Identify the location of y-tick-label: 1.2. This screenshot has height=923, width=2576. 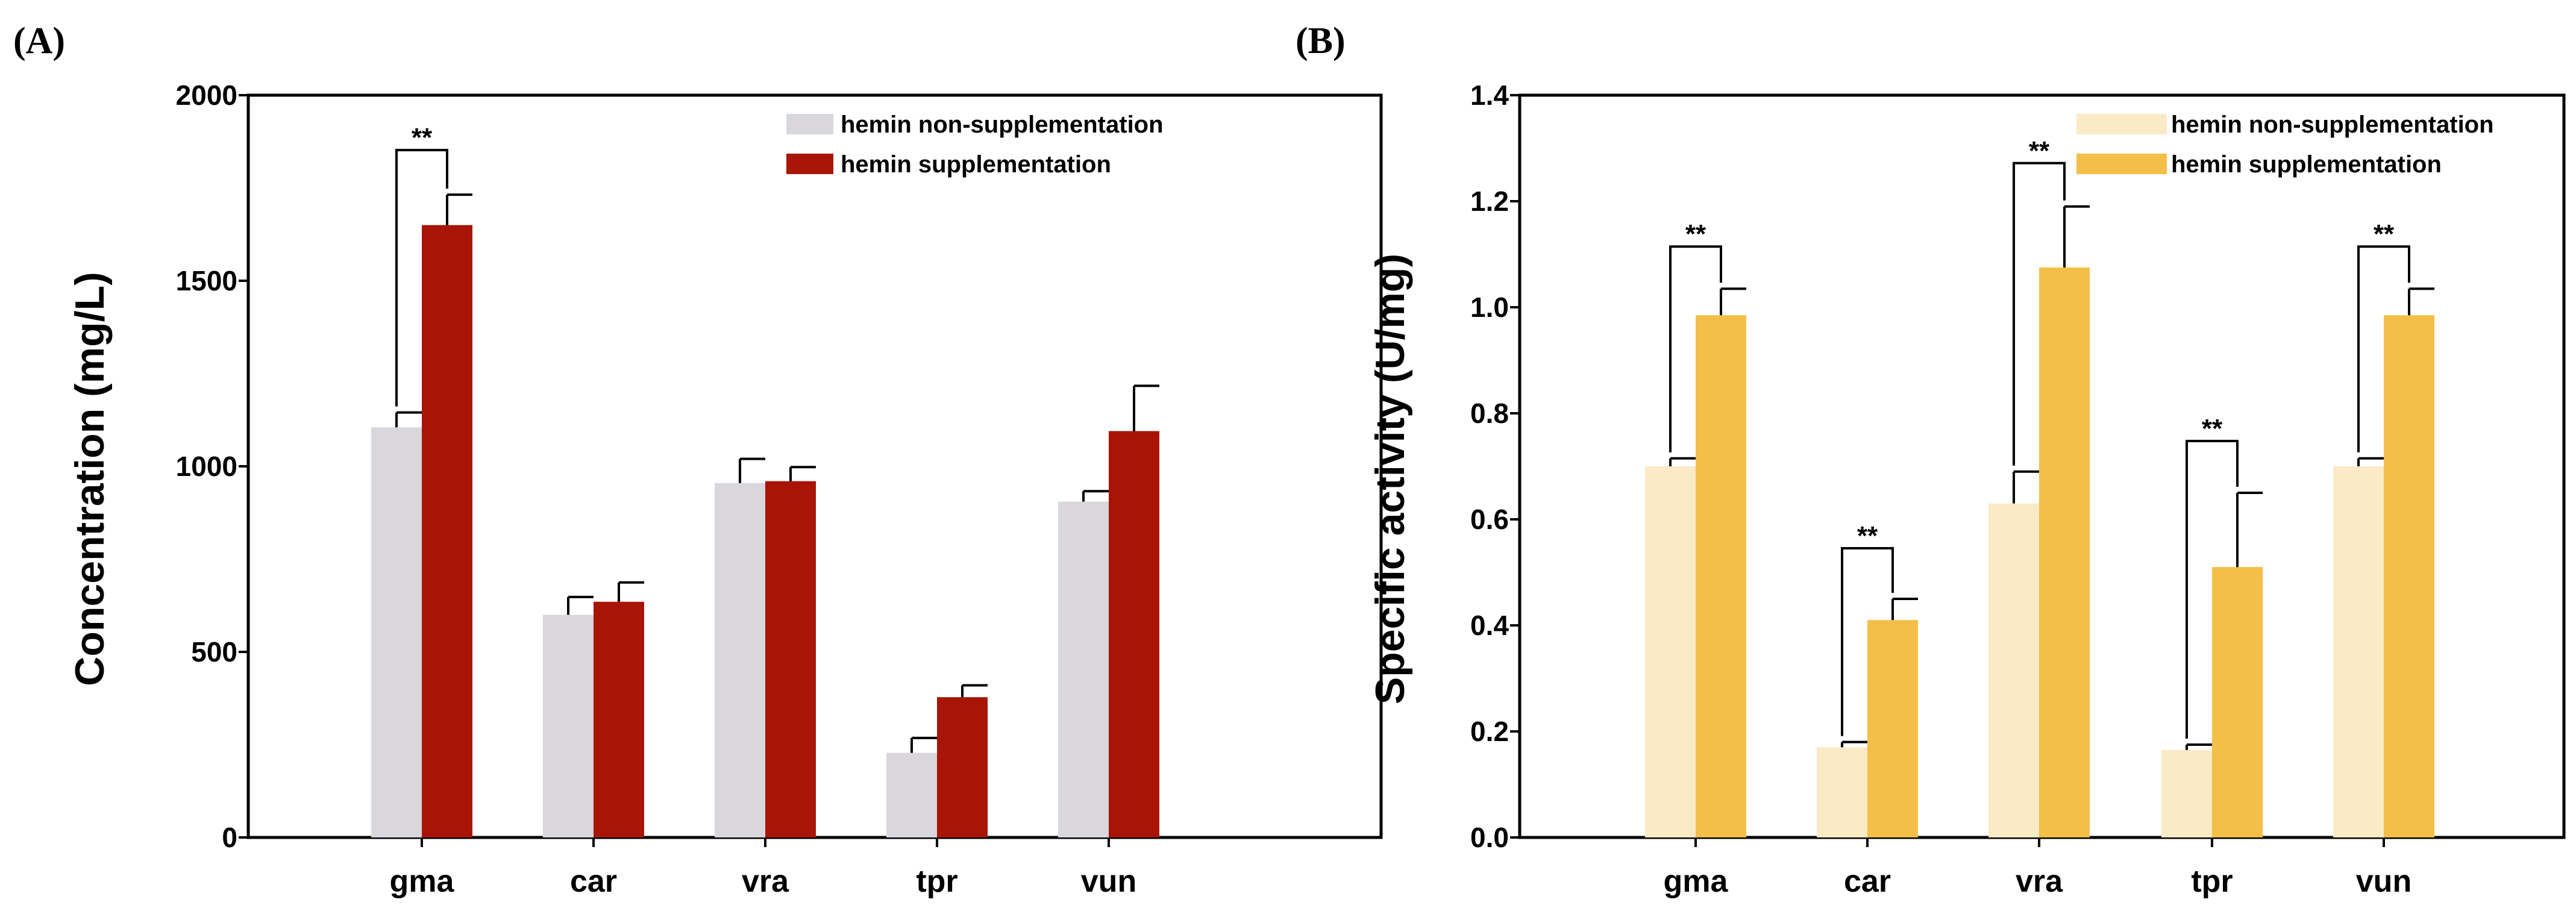
(1489, 201).